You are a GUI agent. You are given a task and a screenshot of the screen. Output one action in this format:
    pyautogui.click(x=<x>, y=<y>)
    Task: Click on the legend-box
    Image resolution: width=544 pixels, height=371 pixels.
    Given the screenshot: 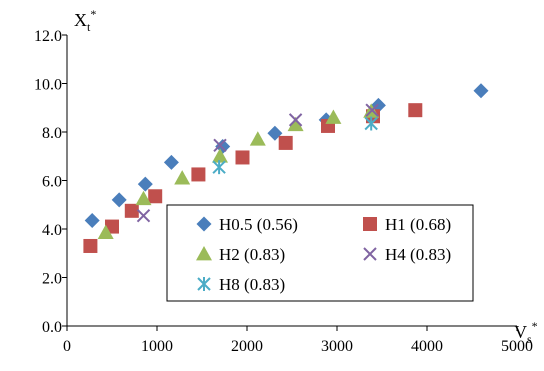 What is the action you would take?
    pyautogui.click(x=320, y=253)
    